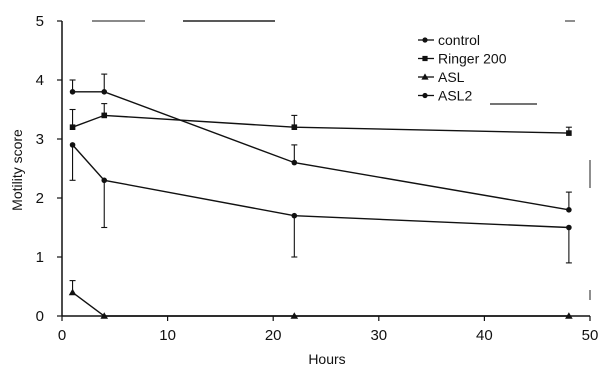  I want to click on y-axis-title: Motility score, so click(17, 170).